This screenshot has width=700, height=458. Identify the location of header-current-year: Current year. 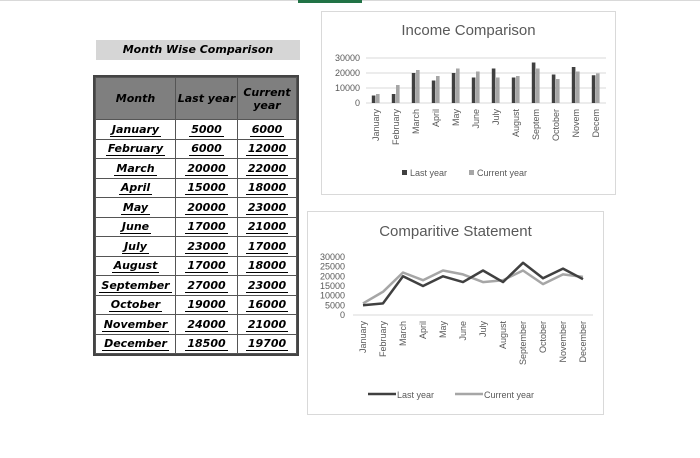
(267, 98).